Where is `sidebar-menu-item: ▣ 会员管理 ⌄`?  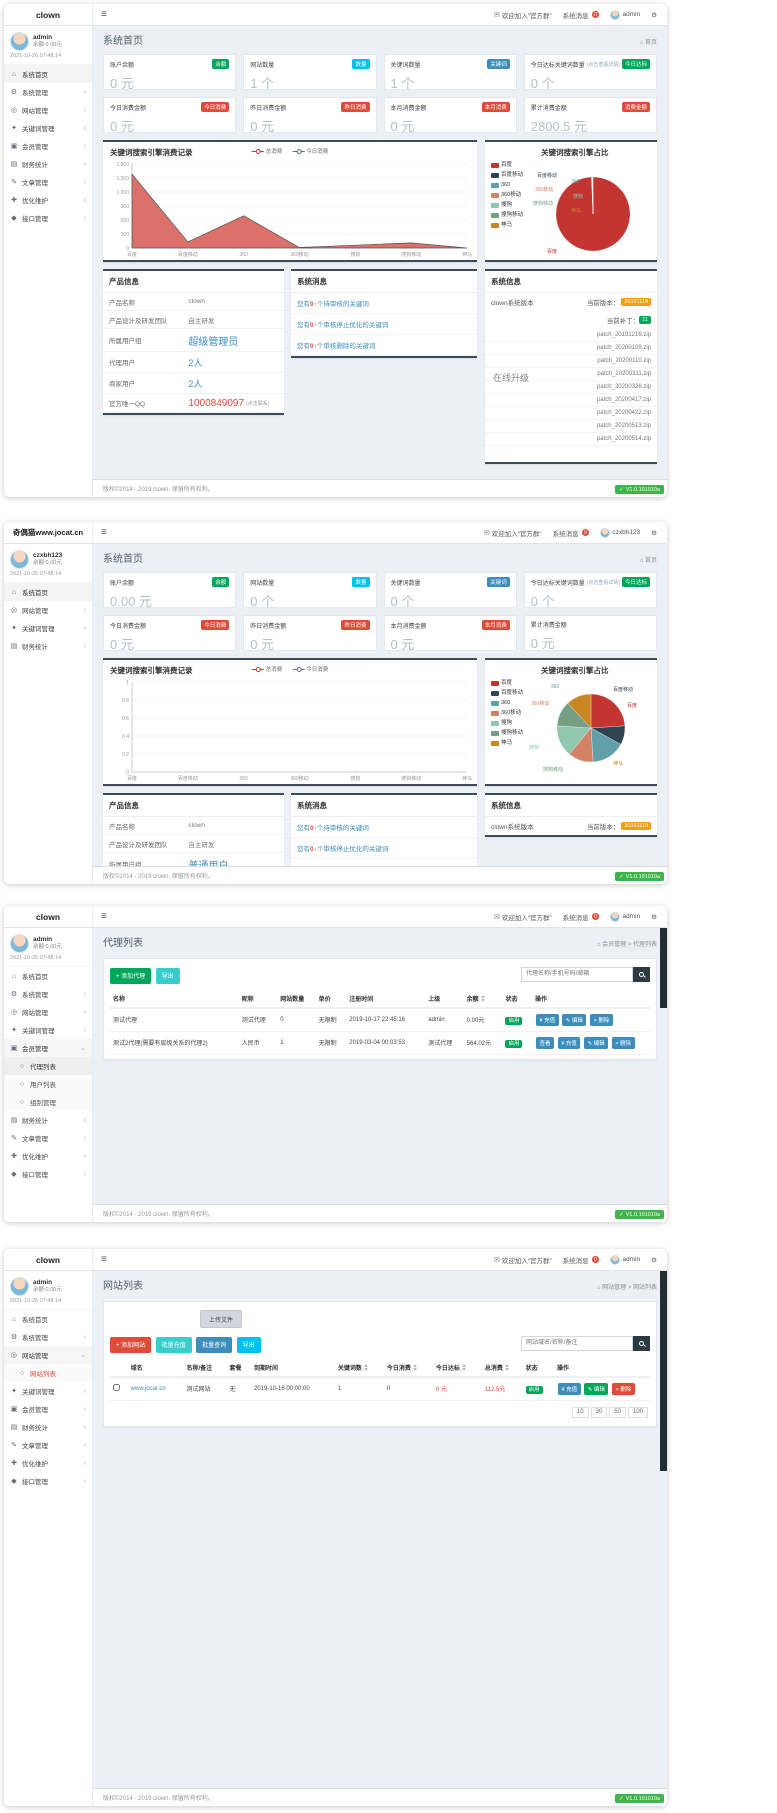 sidebar-menu-item: ▣ 会员管理 ⌄ is located at coordinates (48, 1048).